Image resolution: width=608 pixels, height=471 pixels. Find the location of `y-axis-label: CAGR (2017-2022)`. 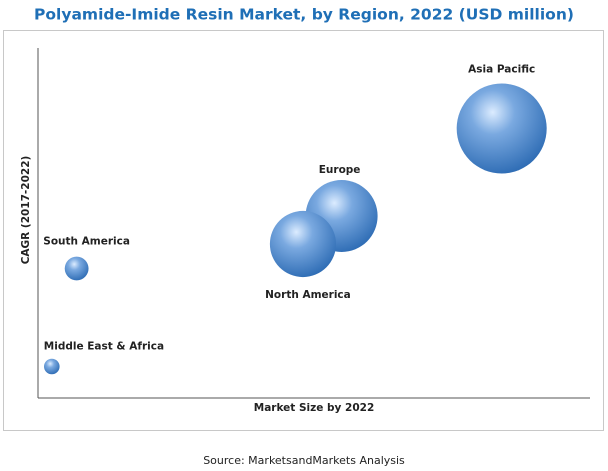

y-axis-label: CAGR (2017-2022) is located at coordinates (26, 210).